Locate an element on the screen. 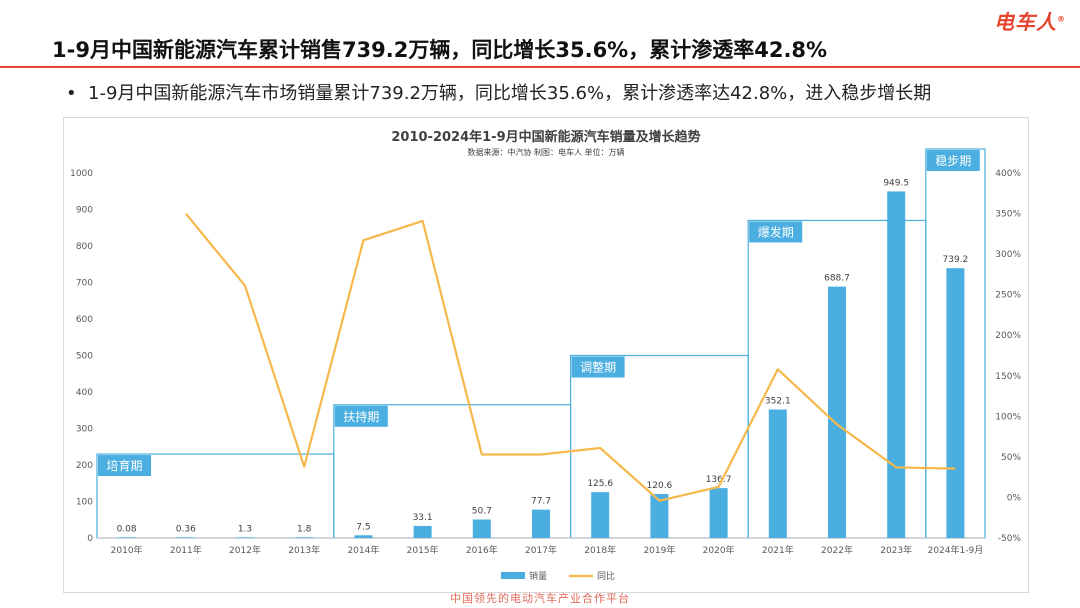 The image size is (1080, 608). brand-logo: 电车人® is located at coordinates (1030, 22).